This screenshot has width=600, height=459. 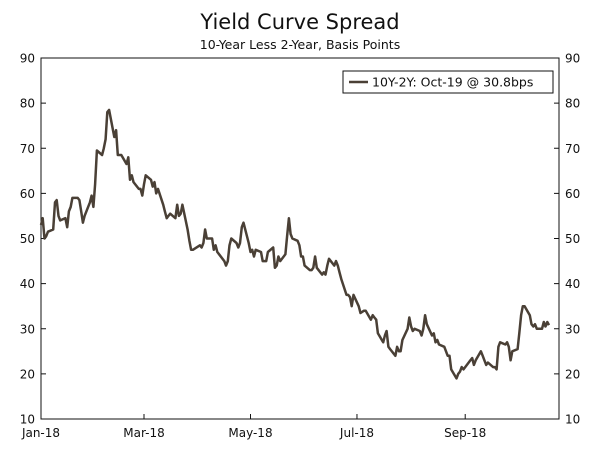 I want to click on y-axis-right: 10 20 30 40 50 60 70 80 90, so click(x=567, y=239).